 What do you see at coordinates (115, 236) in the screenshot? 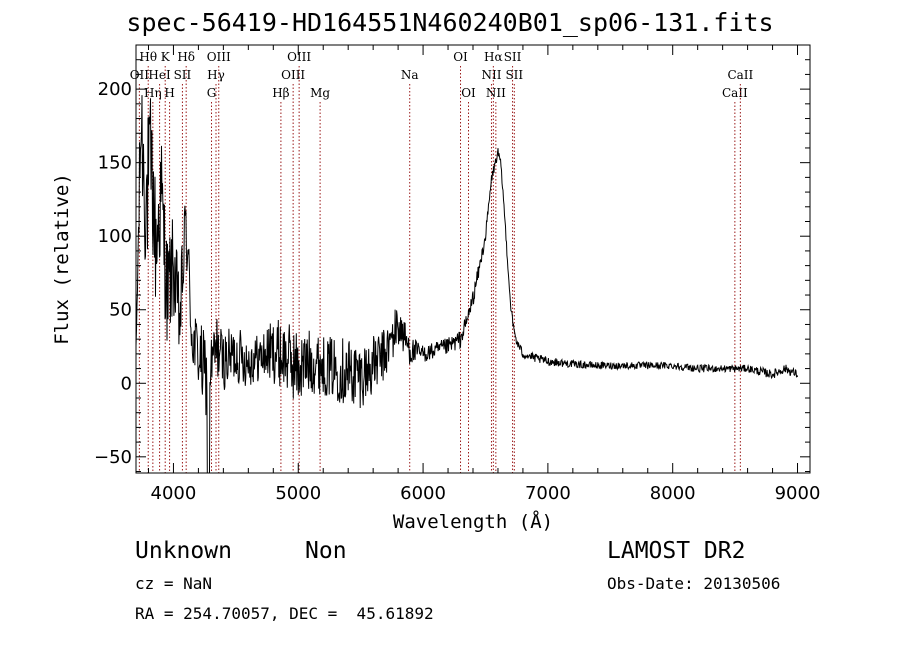
I see `y-tick-label: 100` at bounding box center [115, 236].